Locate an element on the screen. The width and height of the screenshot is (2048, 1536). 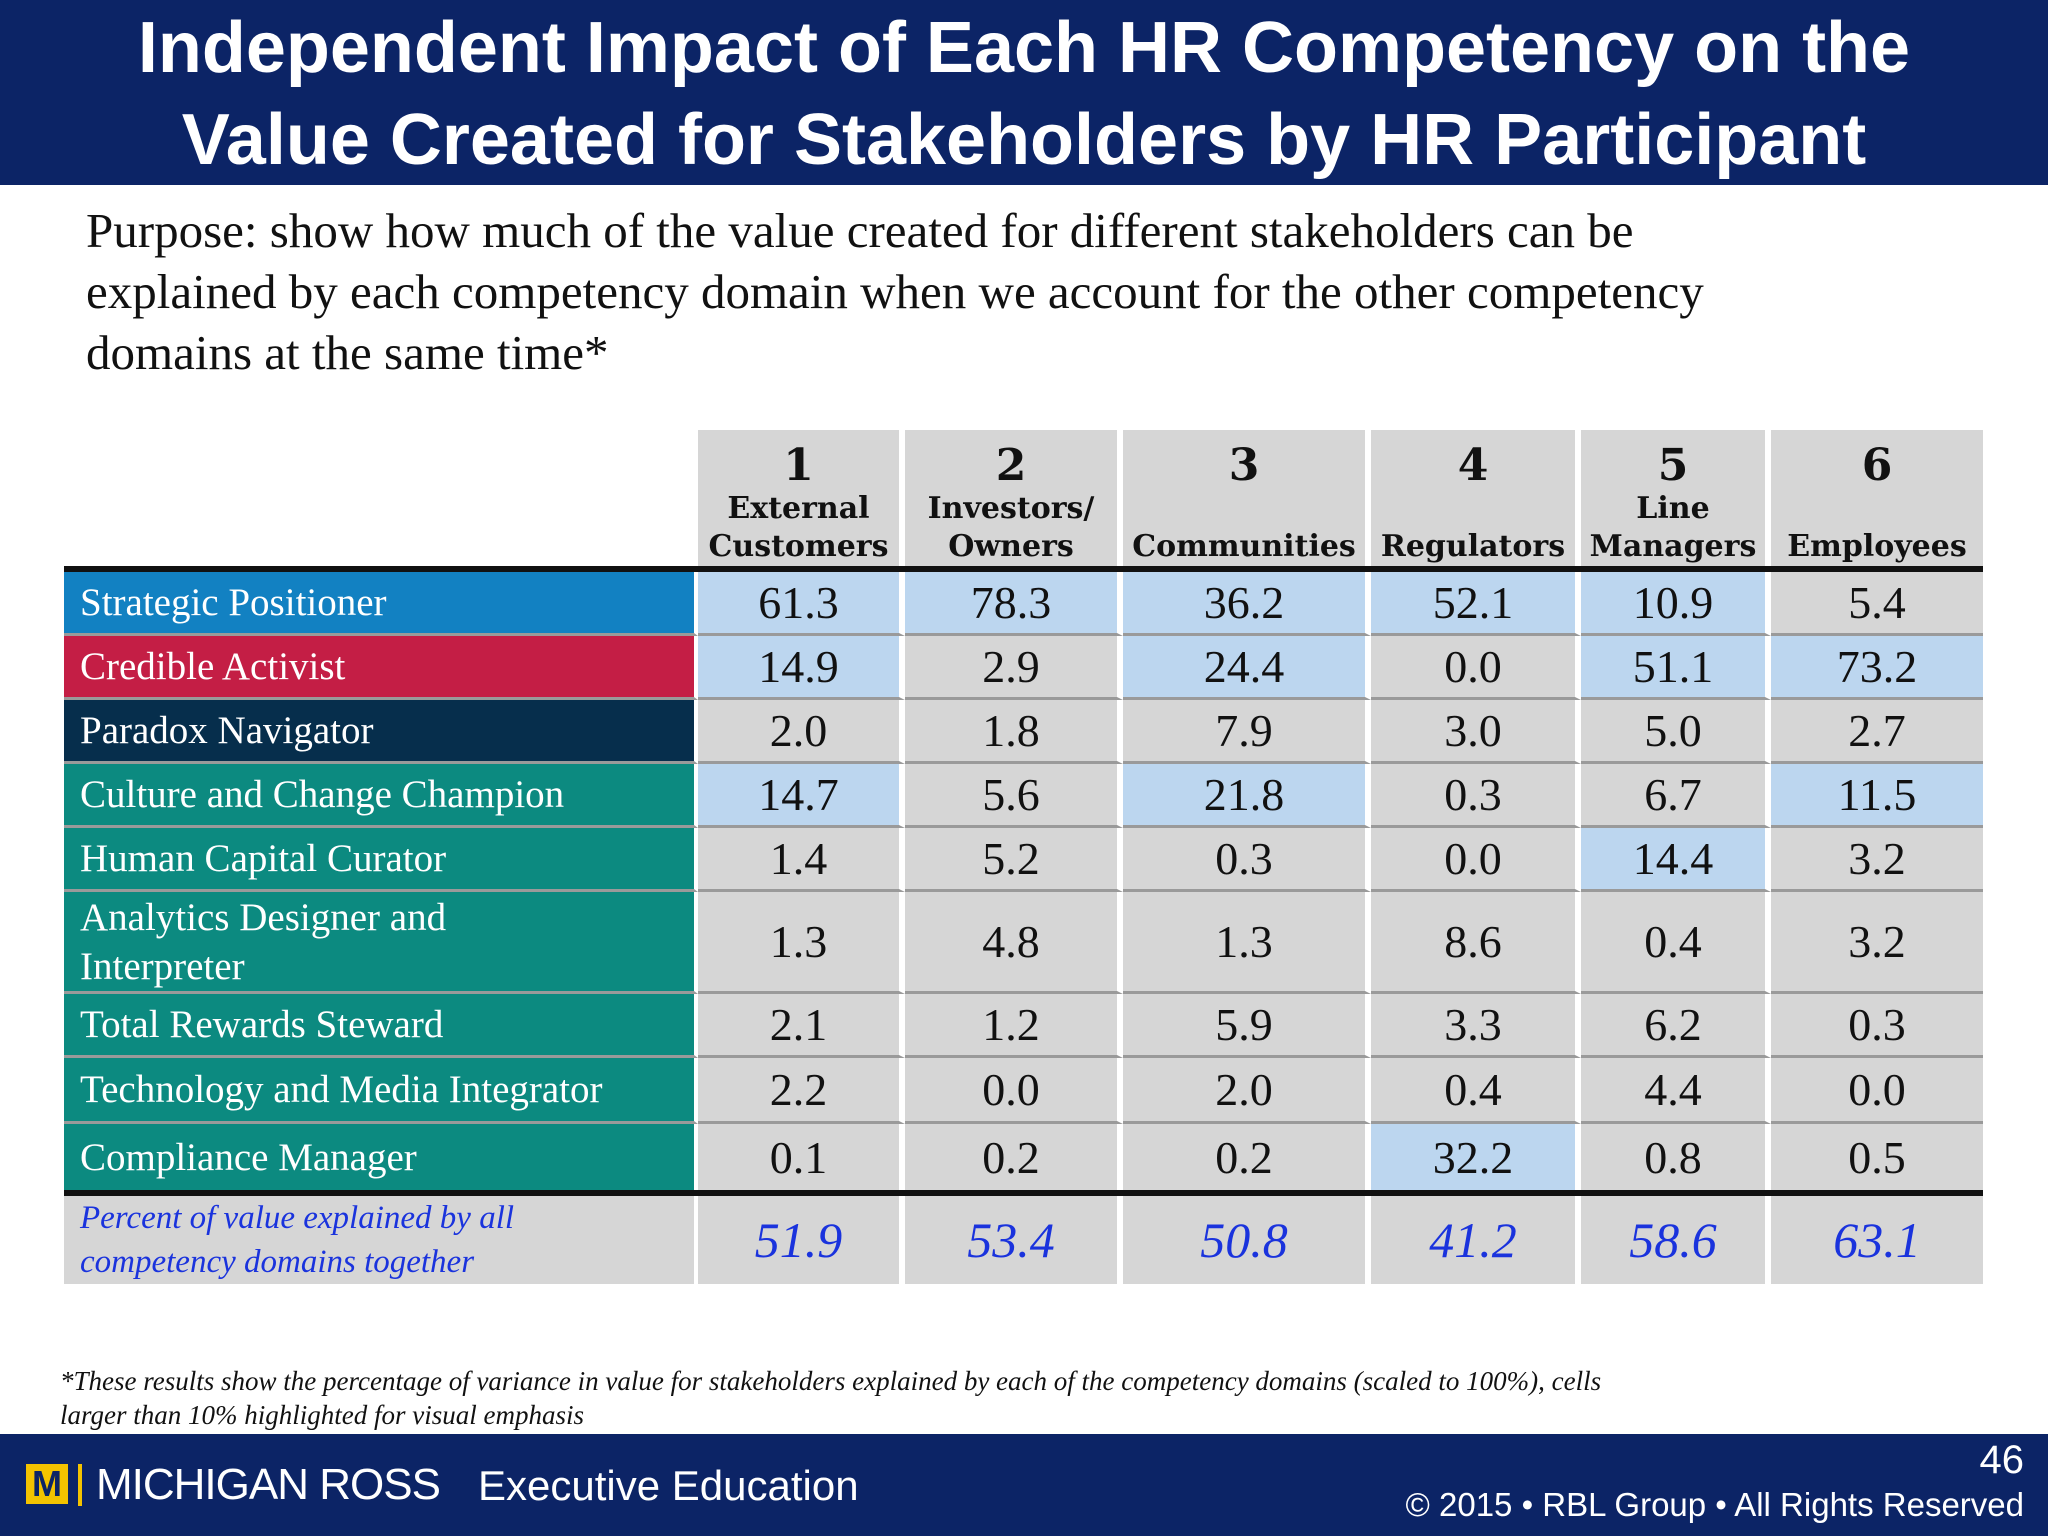
col-header-5: 5 Line Managers is located at coordinates (1676, 498).